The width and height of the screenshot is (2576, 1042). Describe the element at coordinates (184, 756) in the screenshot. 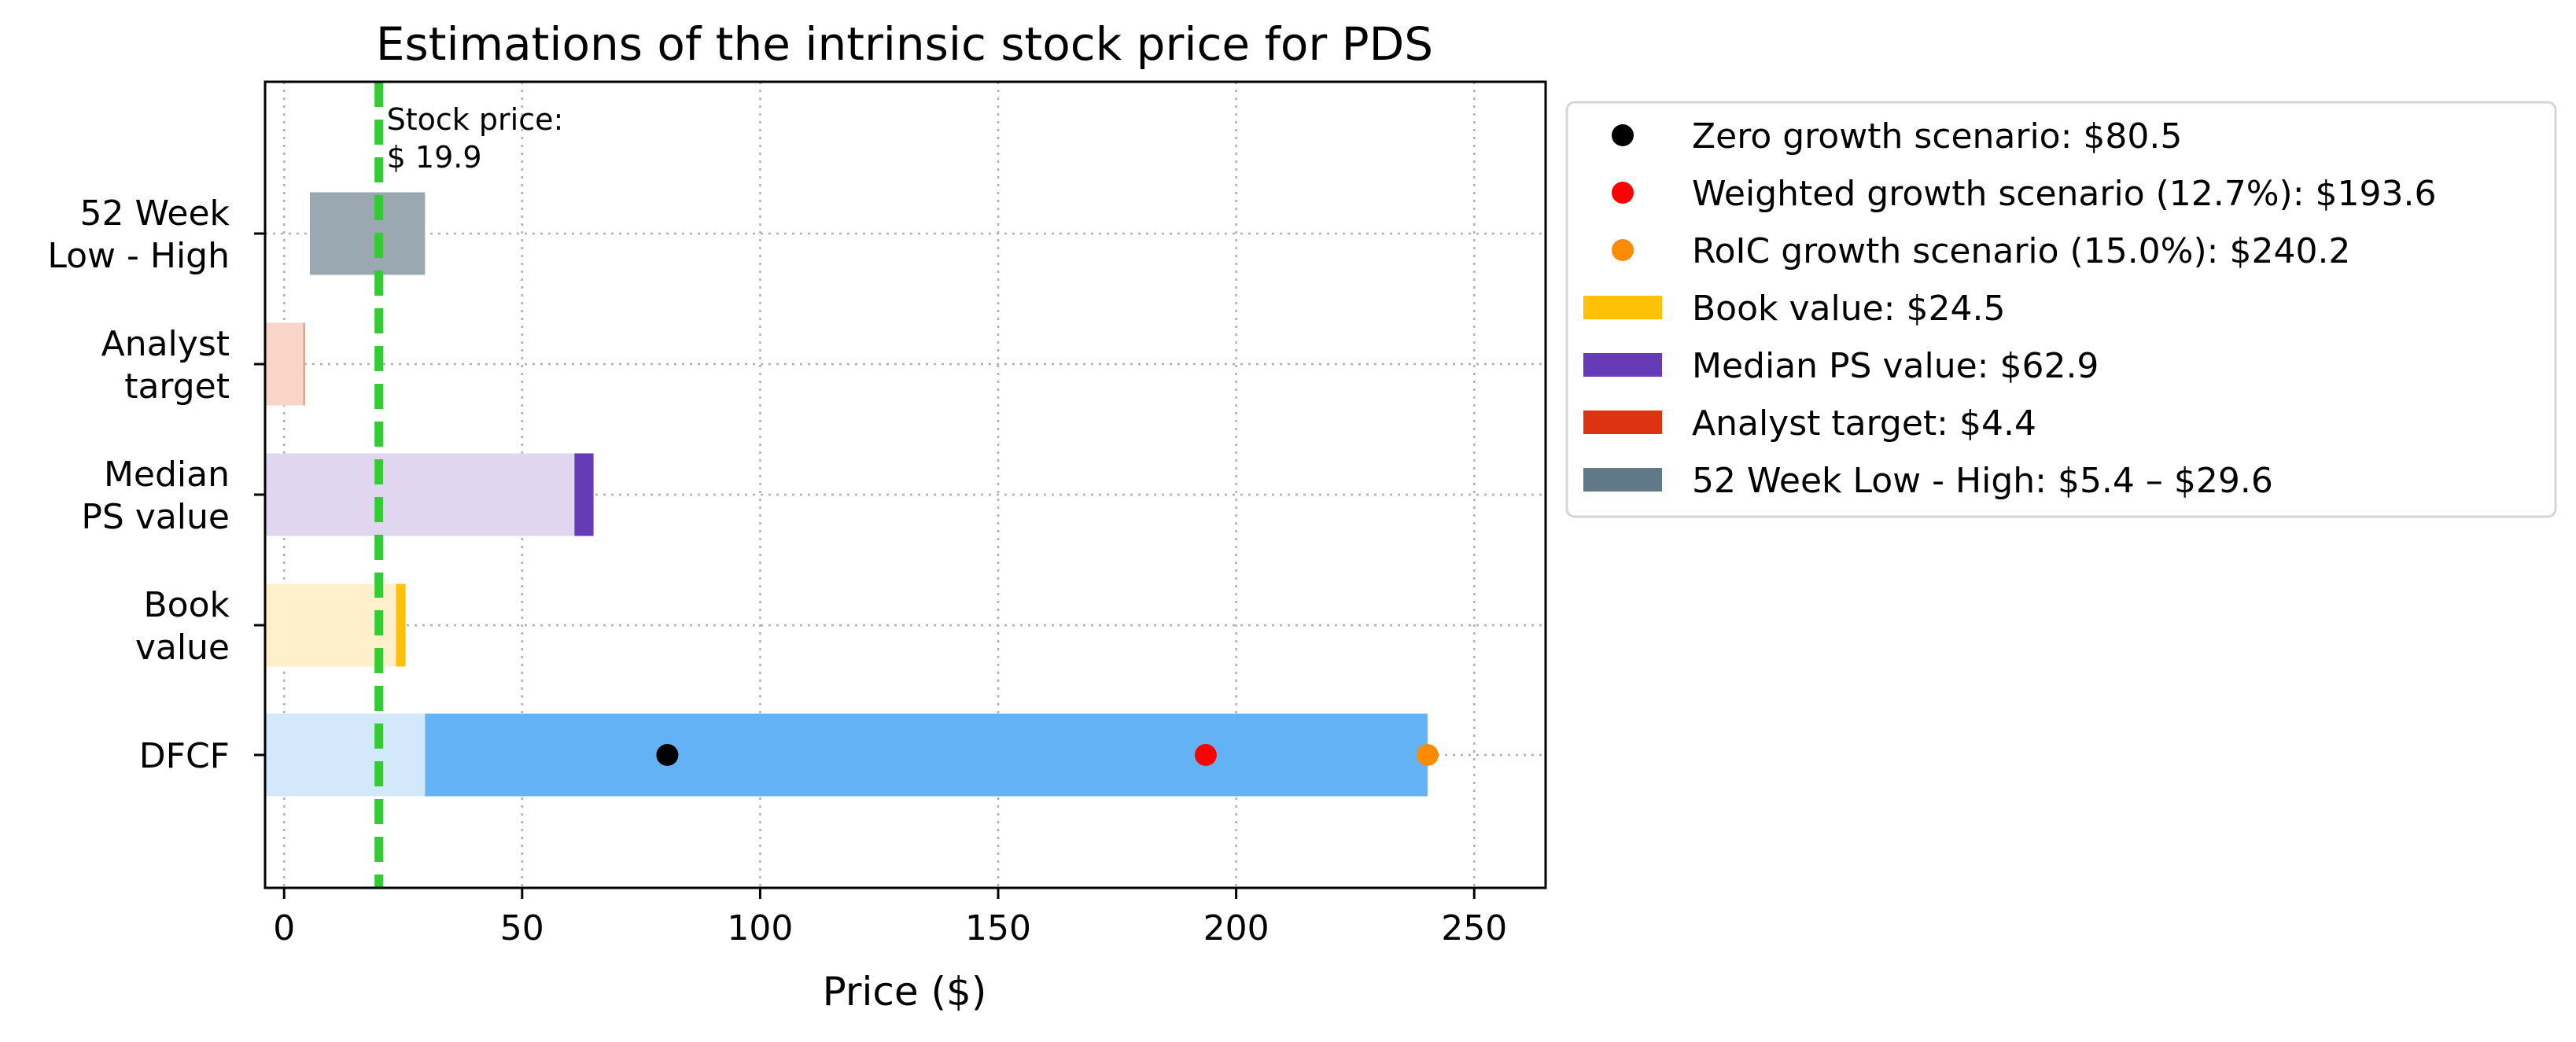

I see `y-category-label: DFCF` at that location.